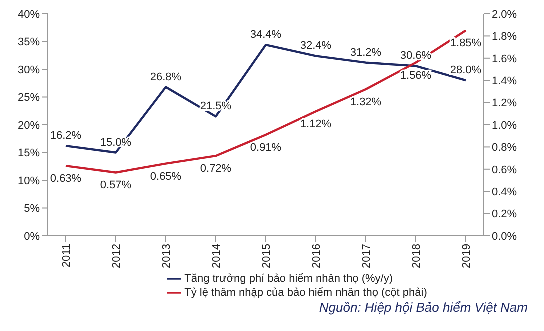 The height and width of the screenshot is (331, 544). What do you see at coordinates (66, 179) in the screenshot?
I see `data-label: 0.63%` at bounding box center [66, 179].